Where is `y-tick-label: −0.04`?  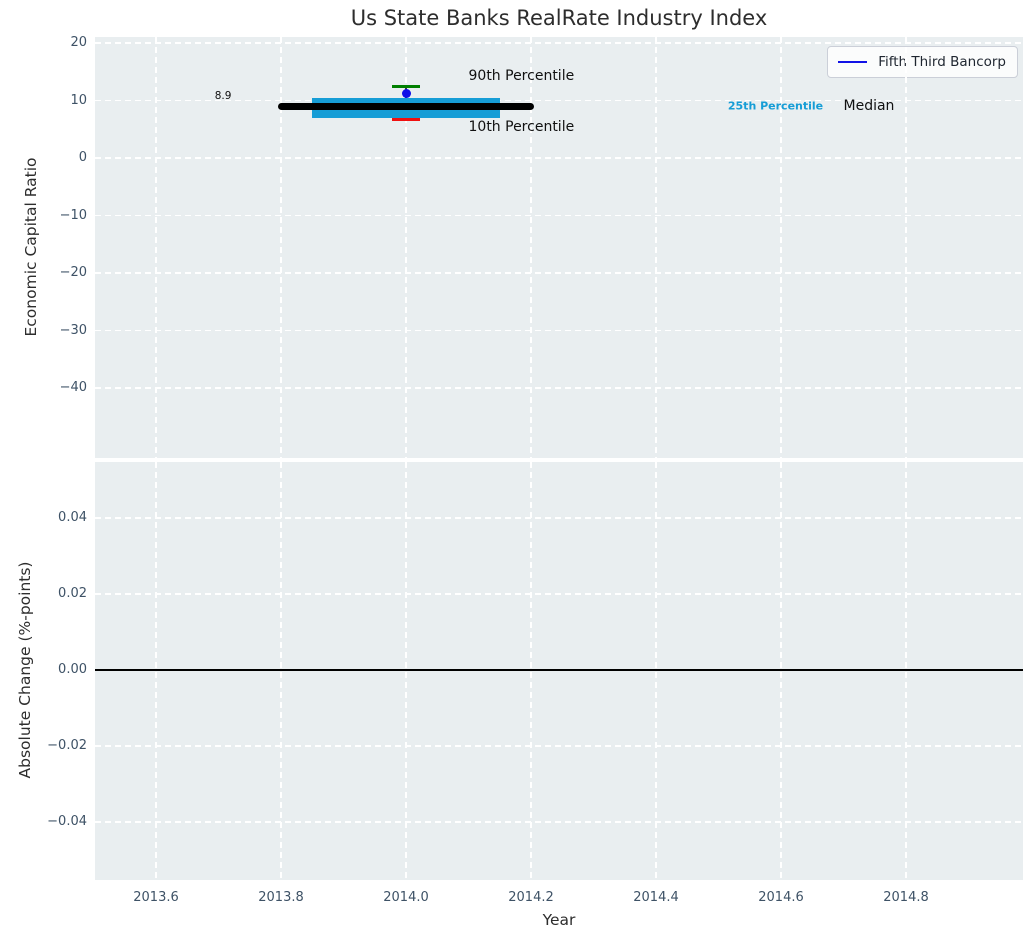
y-tick-label: −0.04 is located at coordinates (67, 821).